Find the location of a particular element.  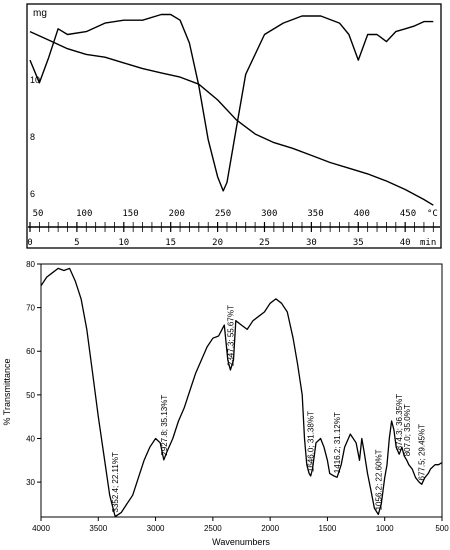

thermal-temperature-tick-label: 100 is located at coordinates (84, 214).